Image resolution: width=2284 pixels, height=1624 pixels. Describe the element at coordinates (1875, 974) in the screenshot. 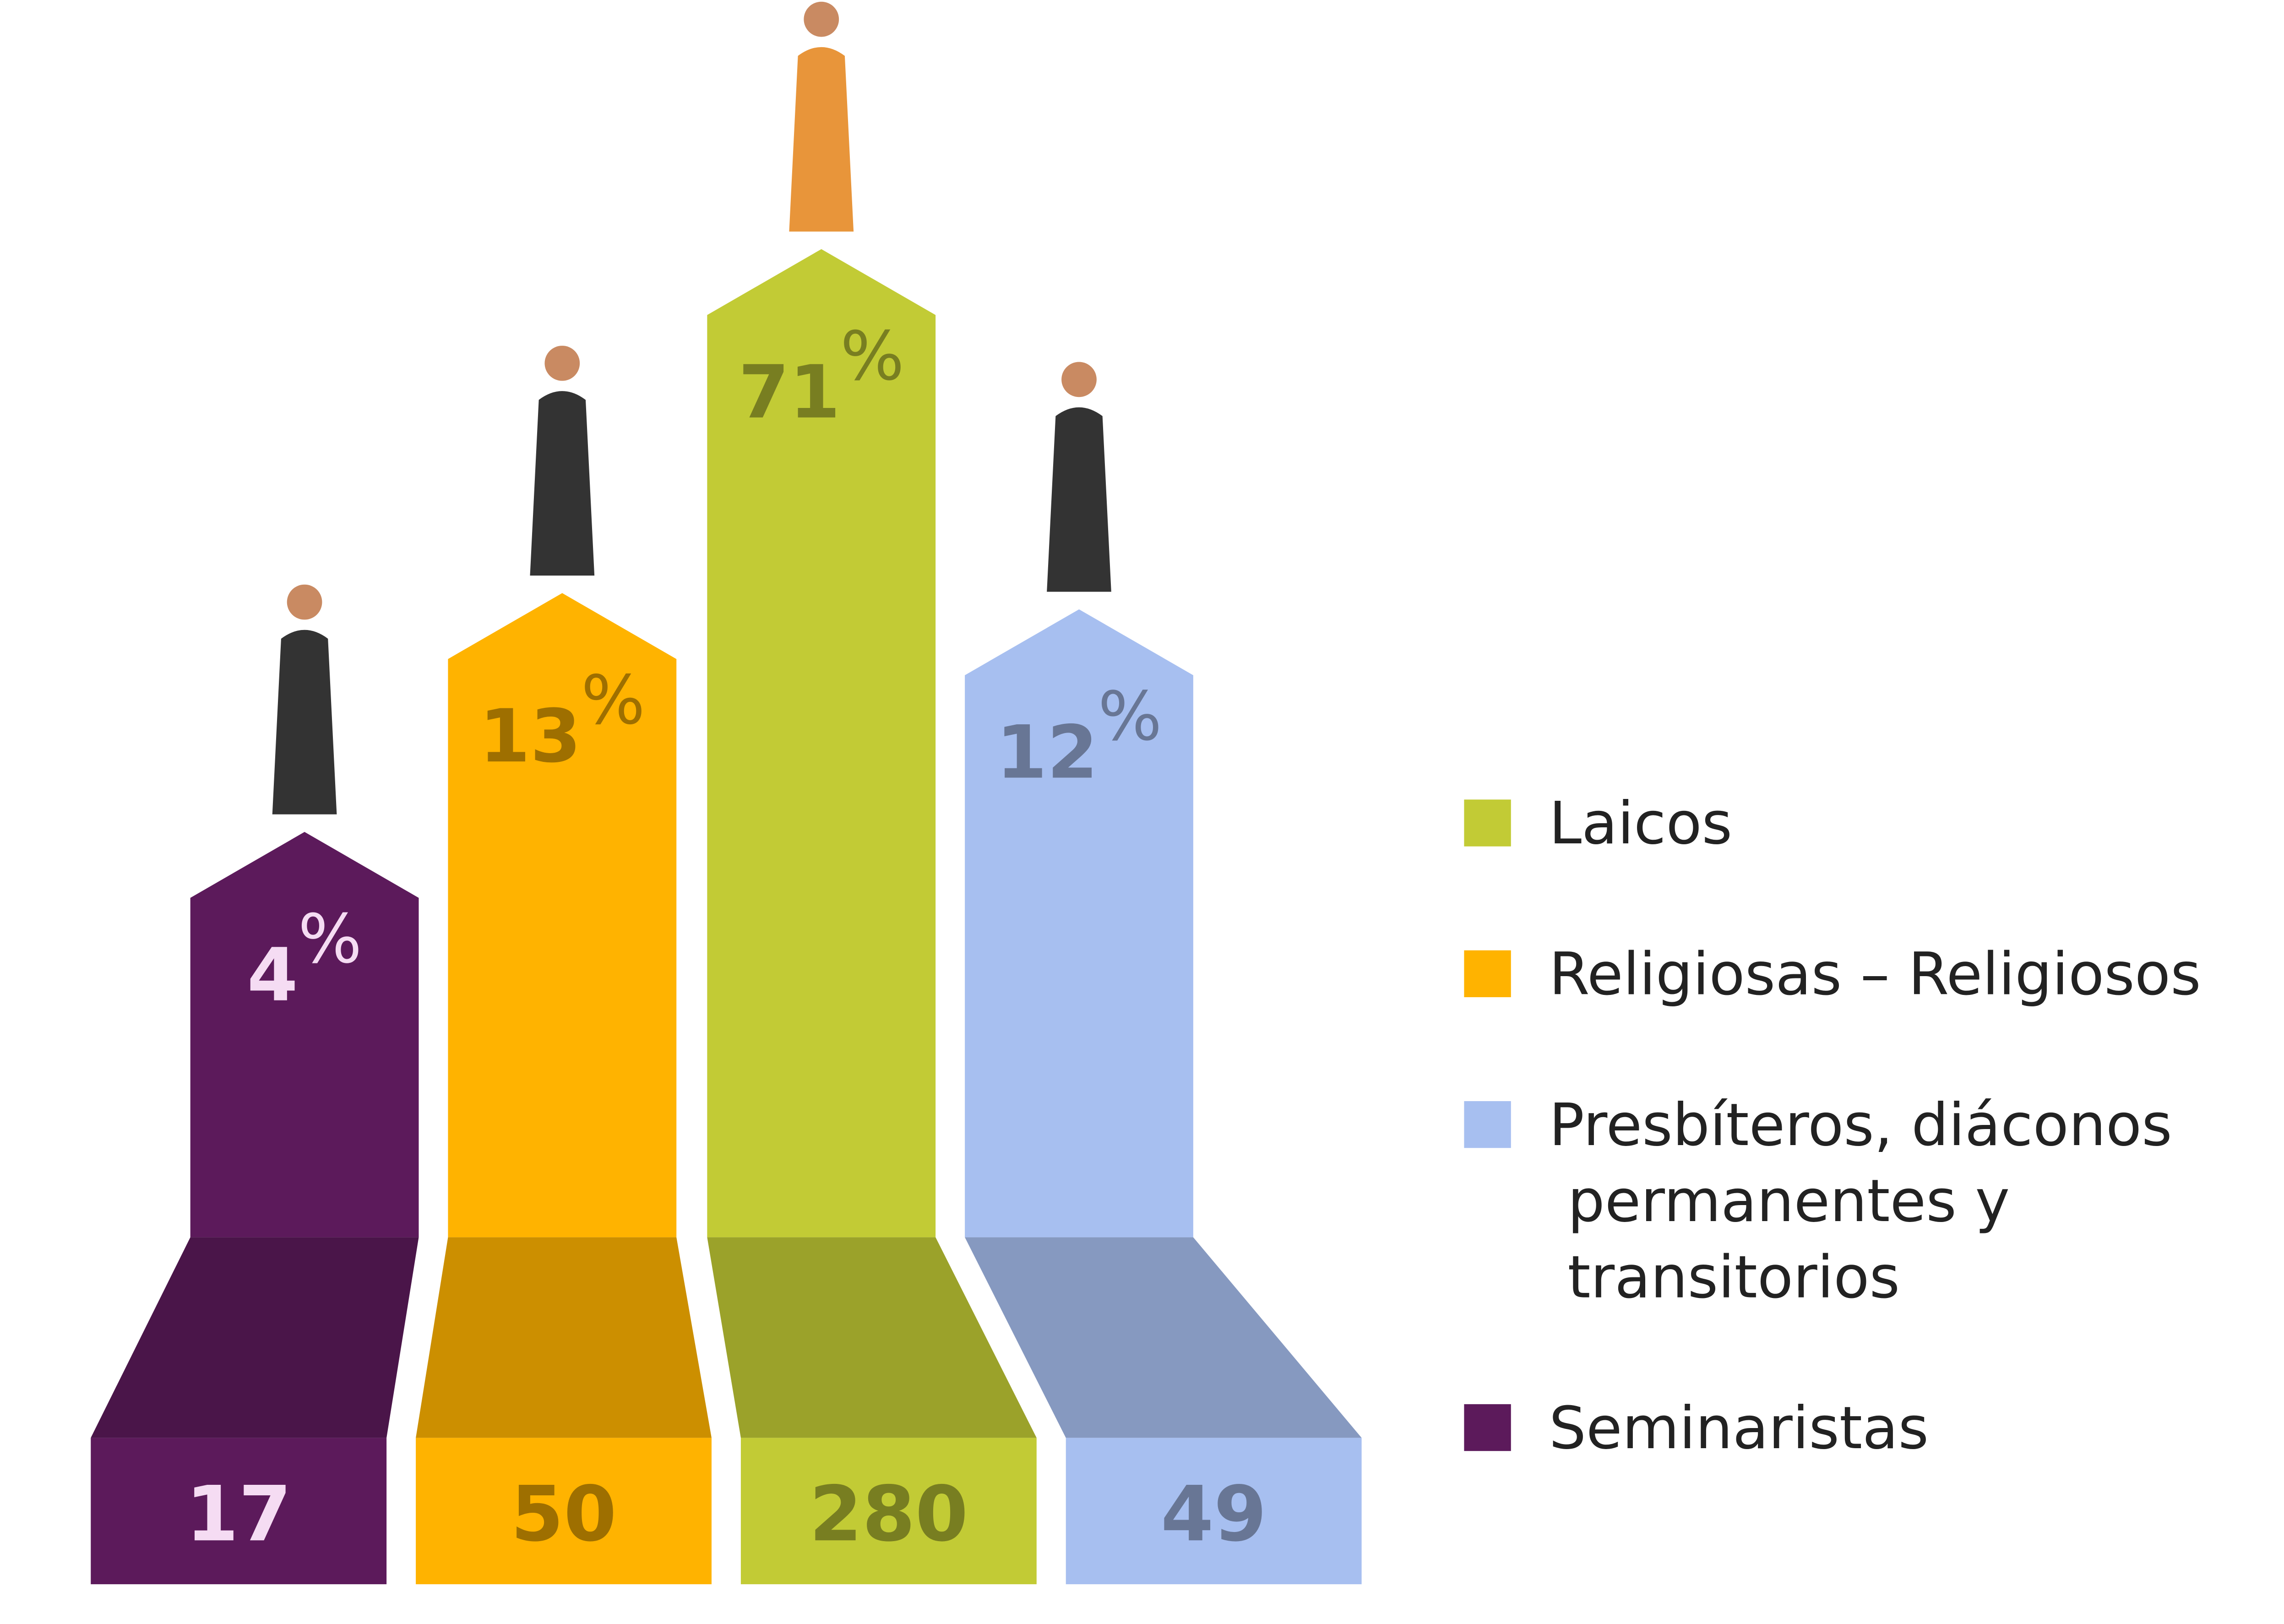

I see `legend-label: Religiosas – Religiosos` at that location.